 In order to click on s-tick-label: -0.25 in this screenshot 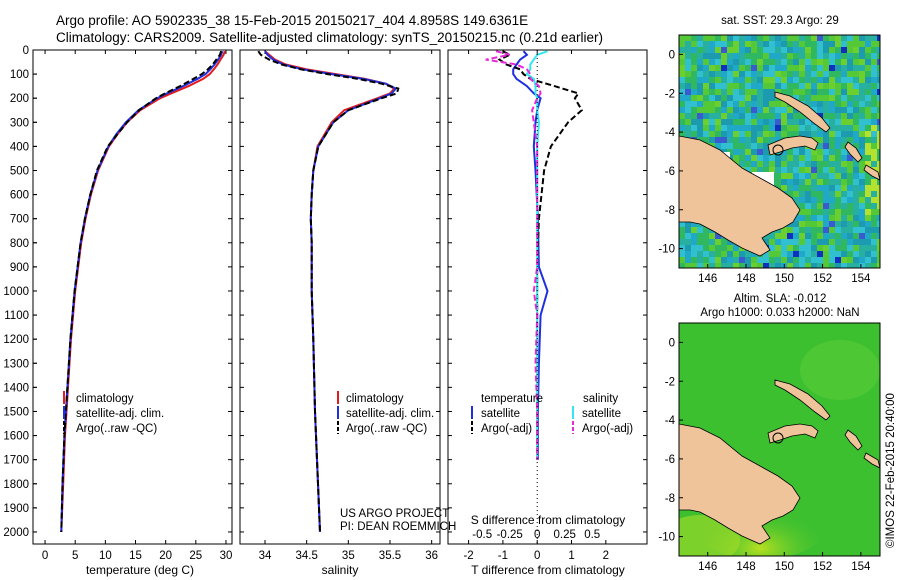, I will do `click(510, 535)`.